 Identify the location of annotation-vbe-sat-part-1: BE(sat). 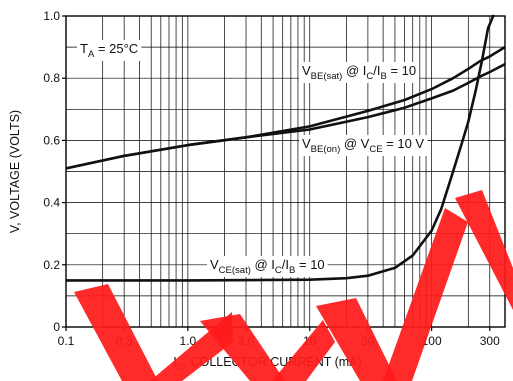
(327, 76).